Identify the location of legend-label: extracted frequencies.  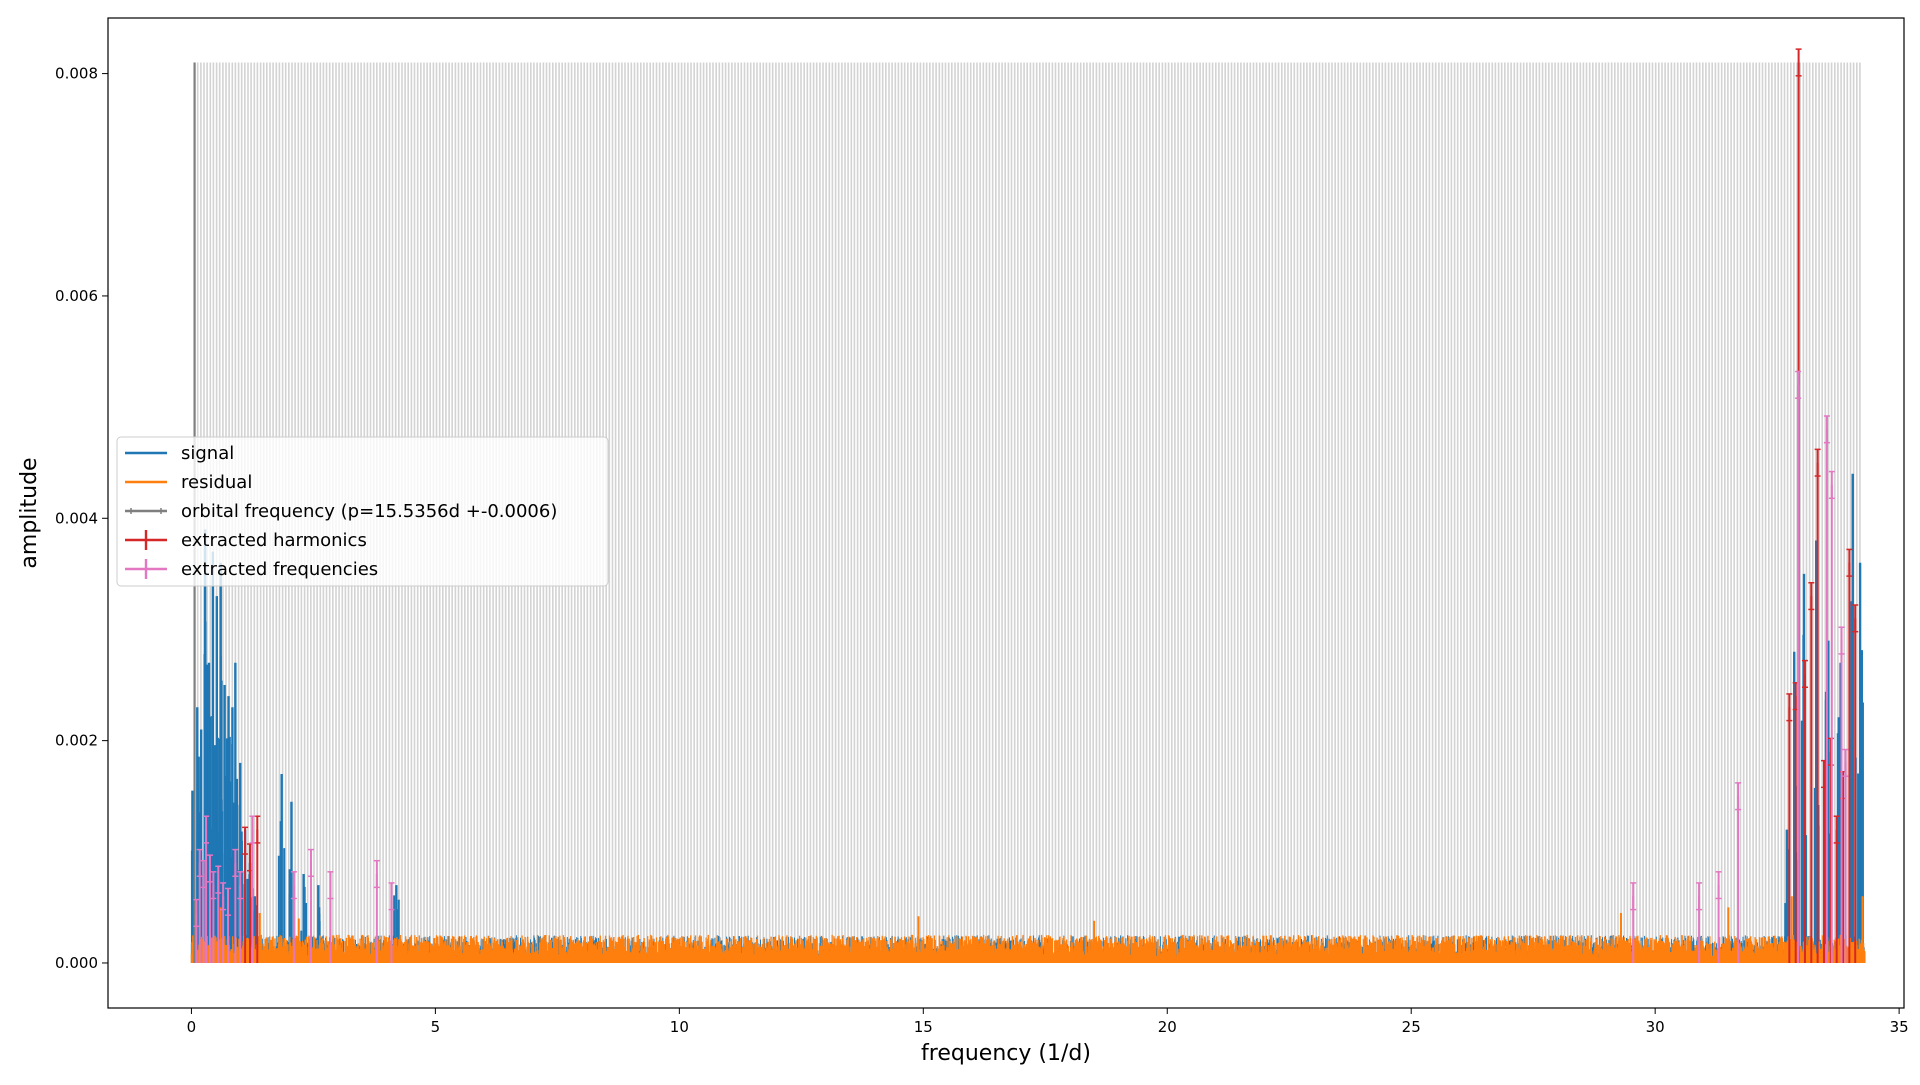
(279, 569).